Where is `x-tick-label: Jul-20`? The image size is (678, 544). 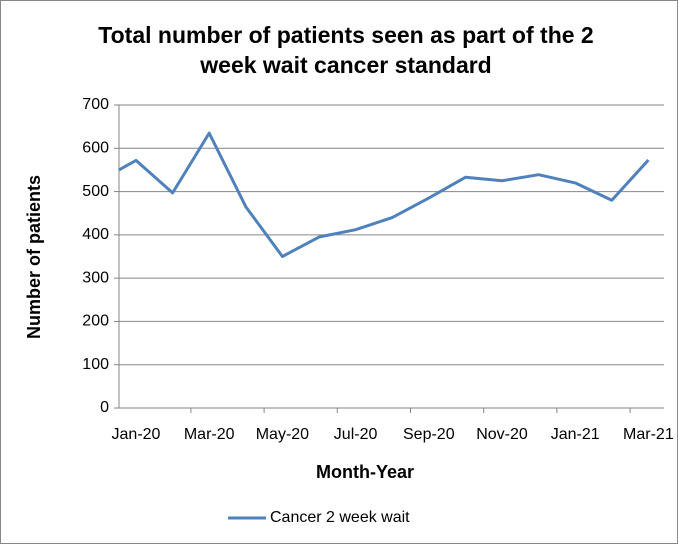 x-tick-label: Jul-20 is located at coordinates (356, 434).